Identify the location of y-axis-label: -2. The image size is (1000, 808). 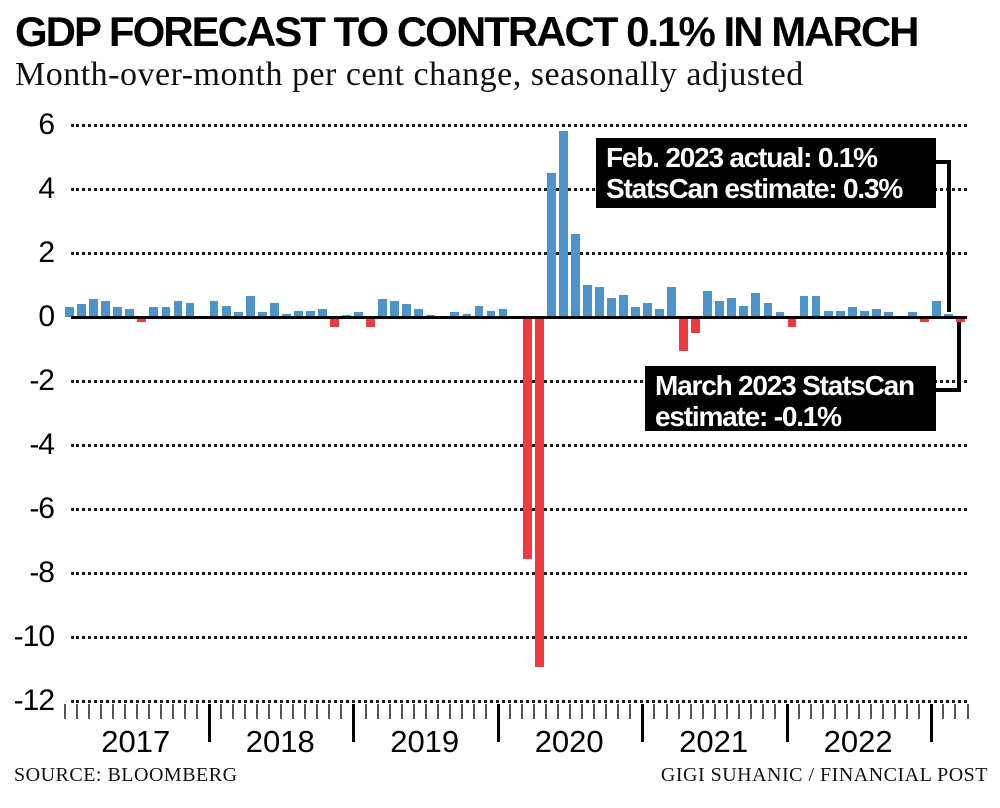
(42, 380).